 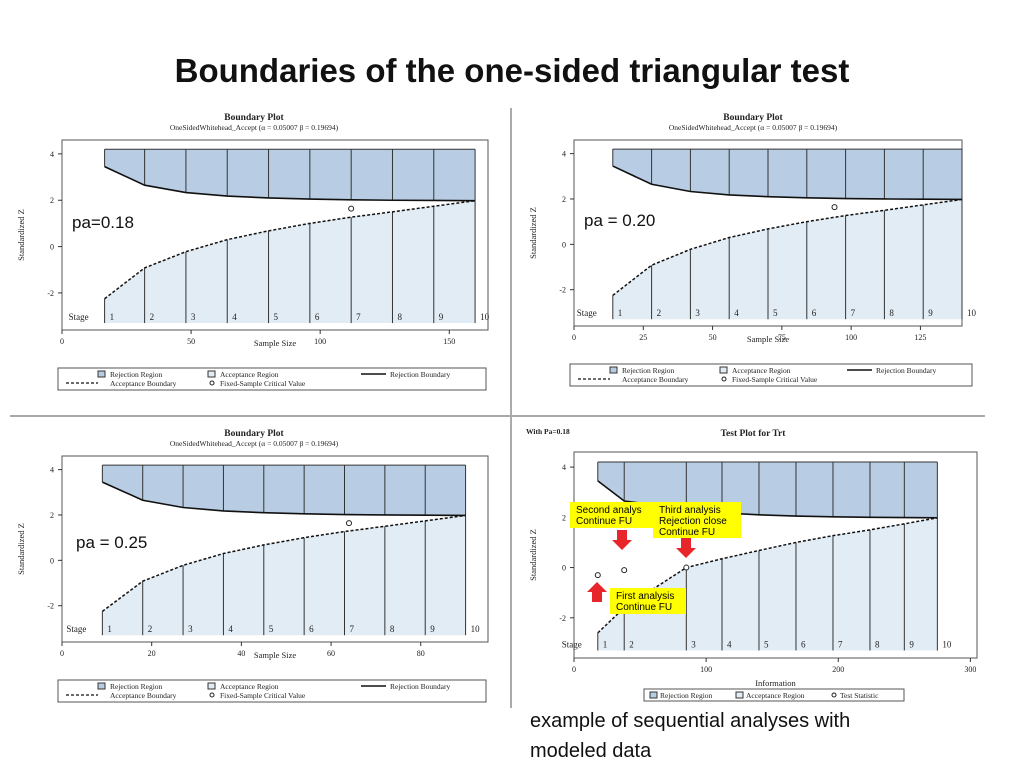 I want to click on pa-label: pa = 0.25, so click(x=111, y=542).